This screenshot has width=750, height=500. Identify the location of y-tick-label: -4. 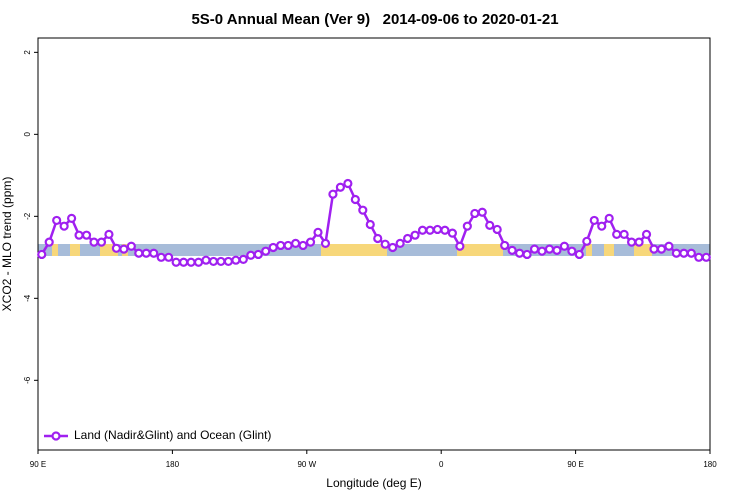
(27, 298).